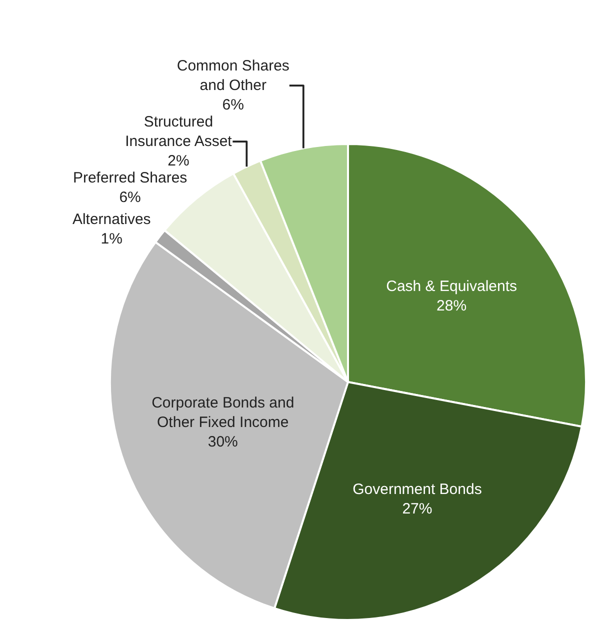 The image size is (606, 644). What do you see at coordinates (130, 178) in the screenshot?
I see `slice-label: Preferred Shares` at bounding box center [130, 178].